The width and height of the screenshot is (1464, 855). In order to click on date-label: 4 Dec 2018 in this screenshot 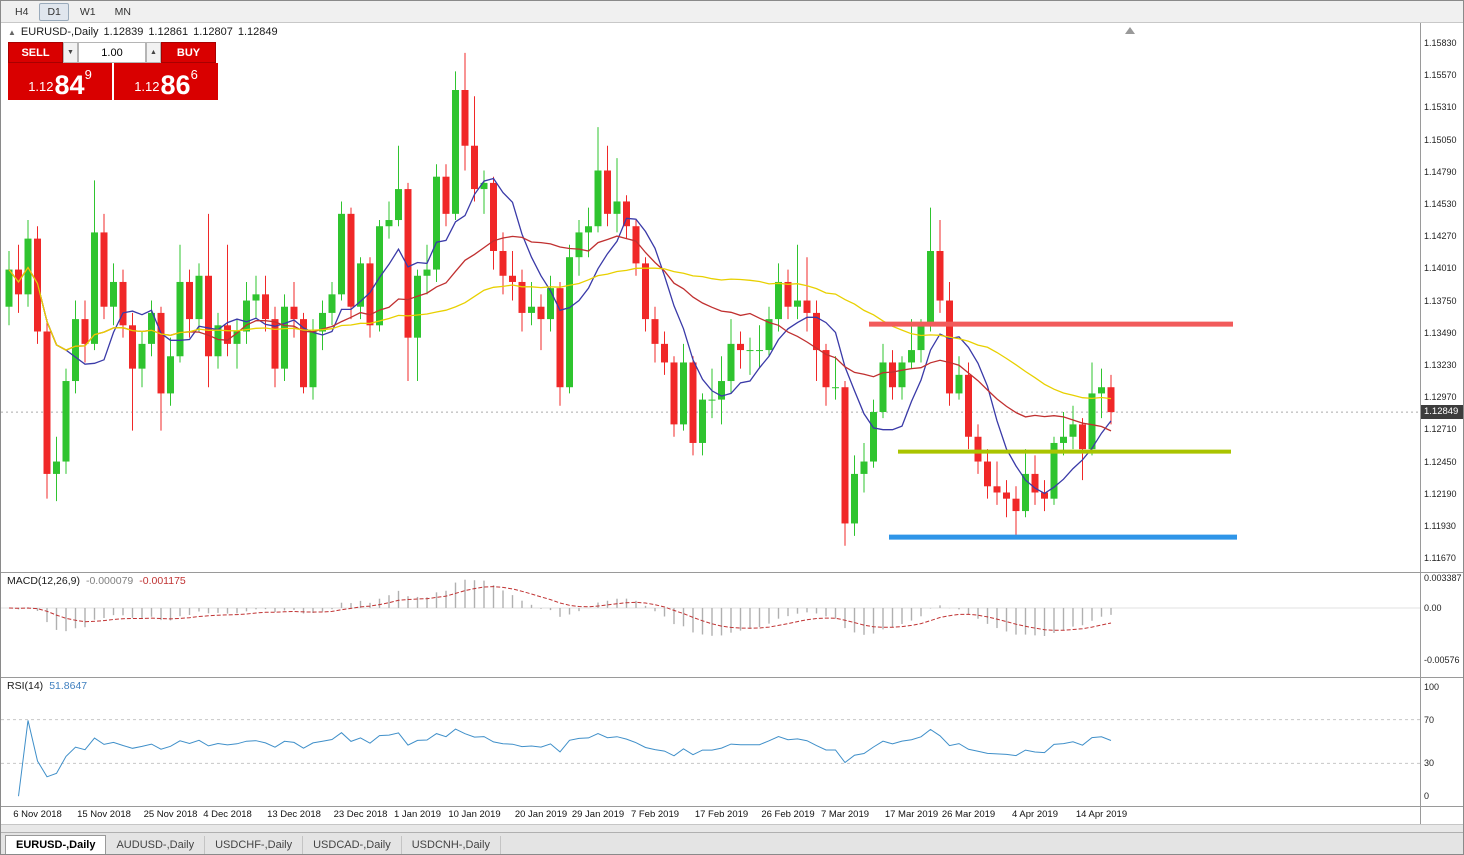, I will do `click(227, 814)`.